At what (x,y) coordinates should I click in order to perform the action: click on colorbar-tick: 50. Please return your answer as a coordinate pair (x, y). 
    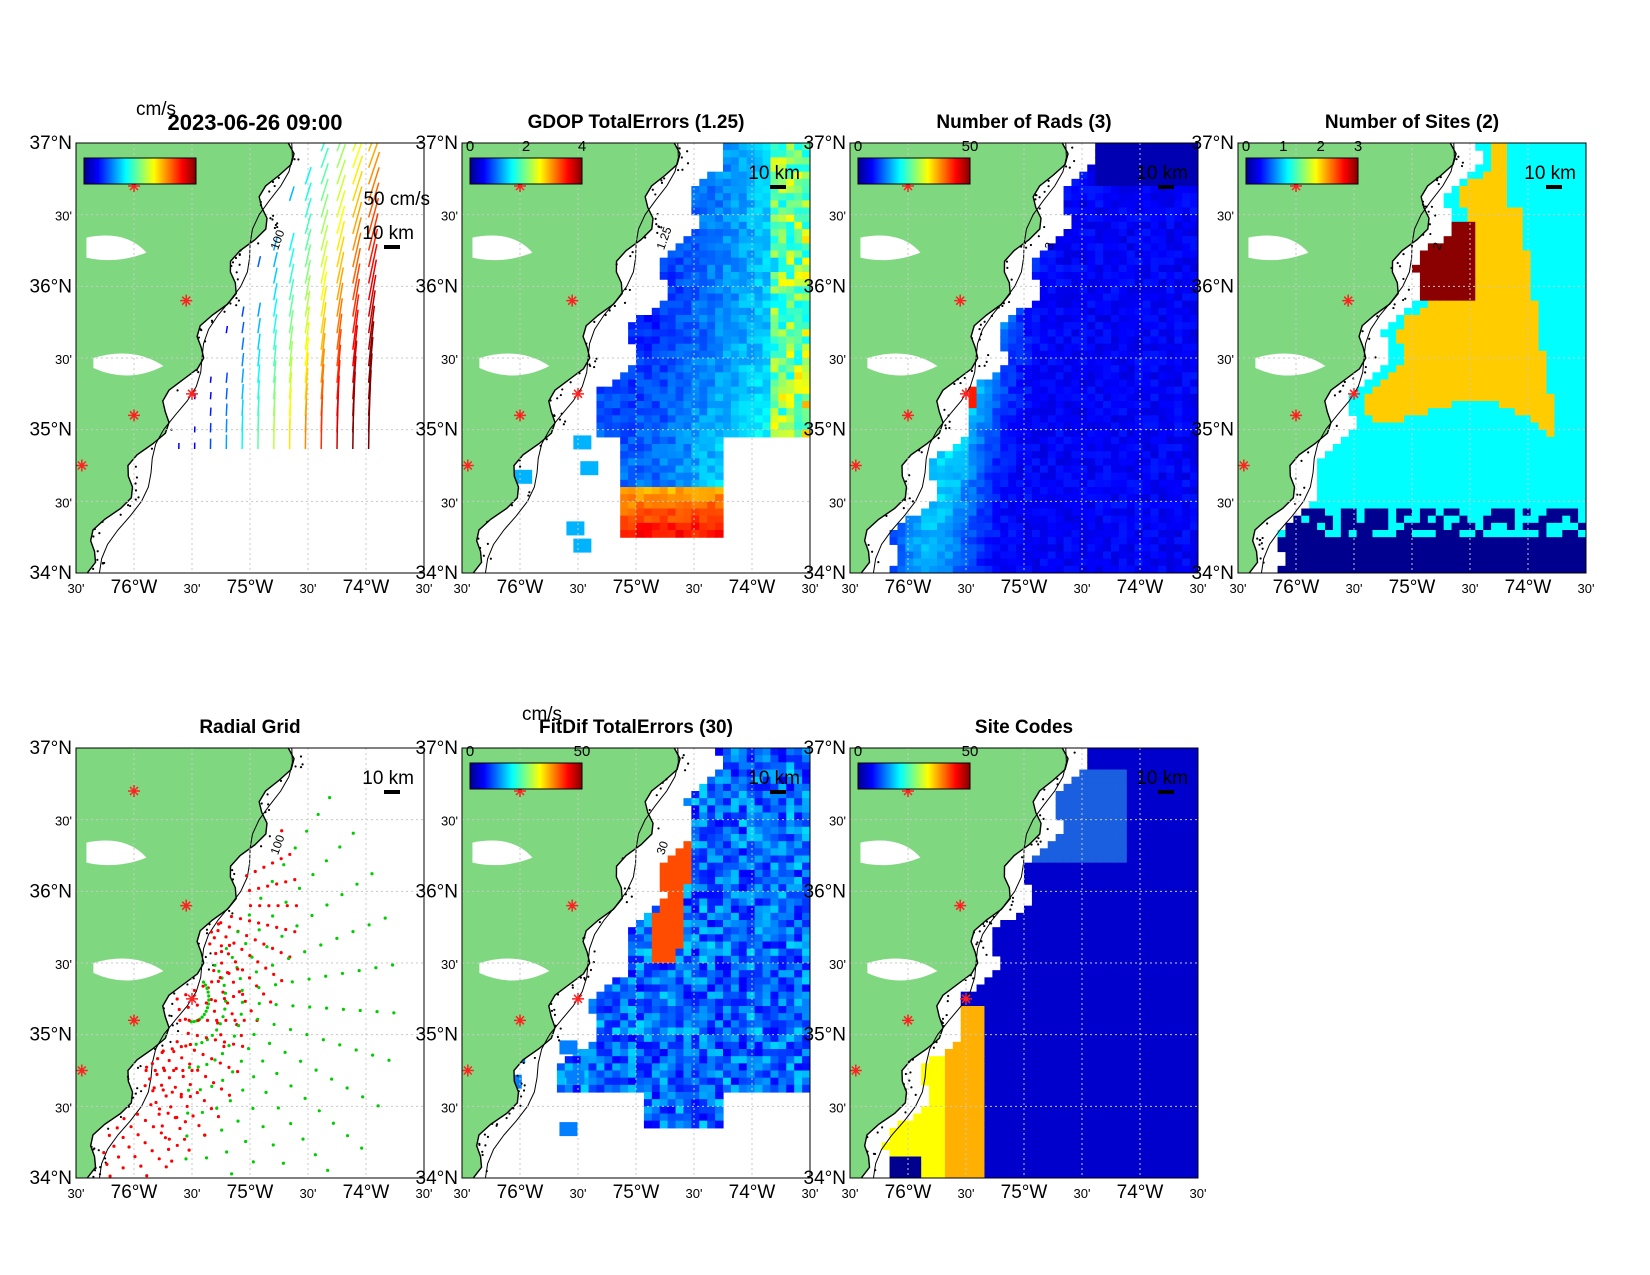
    Looking at the image, I should click on (970, 146).